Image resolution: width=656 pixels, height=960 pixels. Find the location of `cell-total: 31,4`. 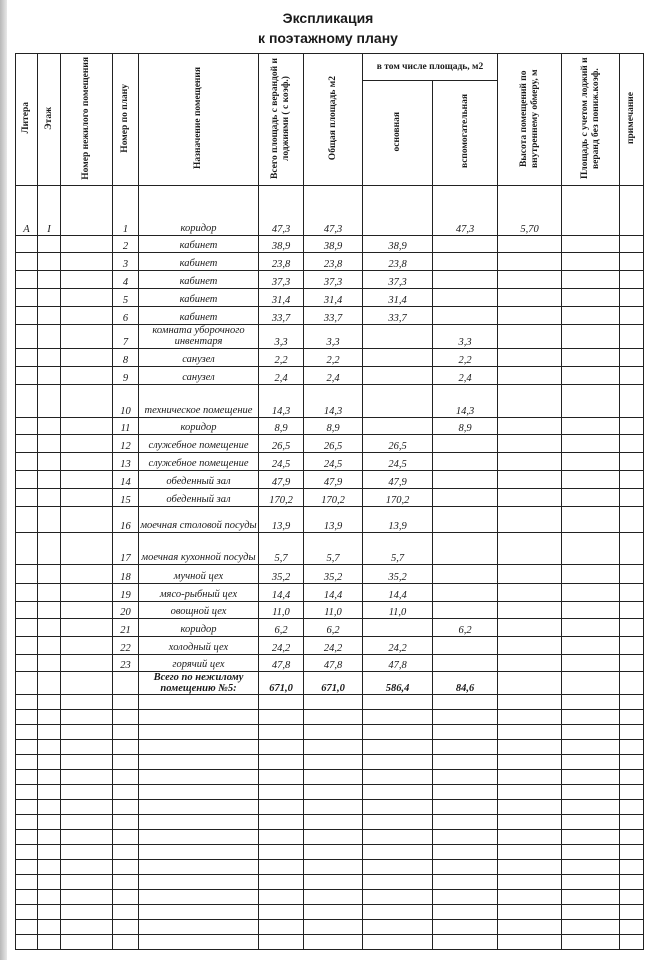

cell-total: 31,4 is located at coordinates (281, 297).